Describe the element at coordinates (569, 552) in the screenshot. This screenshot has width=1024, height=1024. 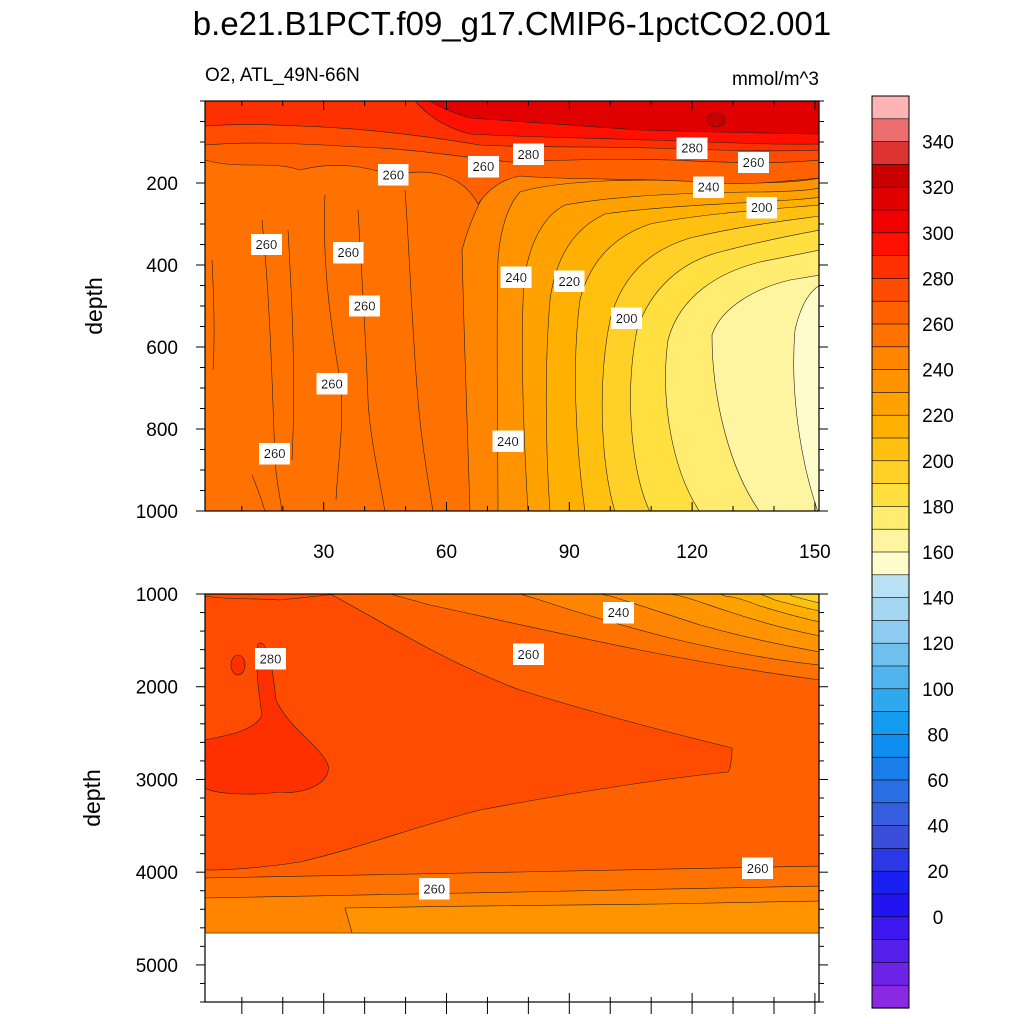
I see `x-tick-label: 90` at that location.